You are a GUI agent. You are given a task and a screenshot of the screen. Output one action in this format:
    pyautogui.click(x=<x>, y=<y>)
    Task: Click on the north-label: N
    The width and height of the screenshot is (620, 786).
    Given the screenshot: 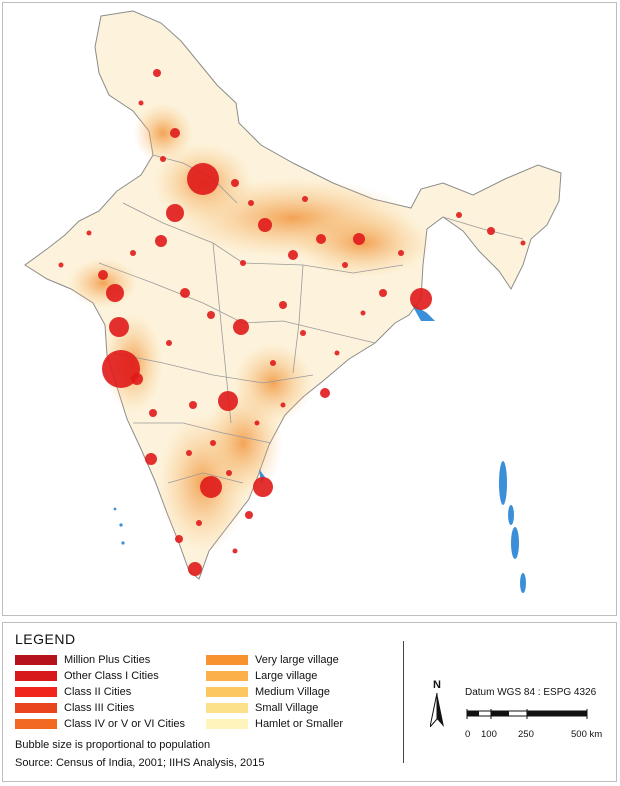 What is the action you would take?
    pyautogui.click(x=437, y=685)
    